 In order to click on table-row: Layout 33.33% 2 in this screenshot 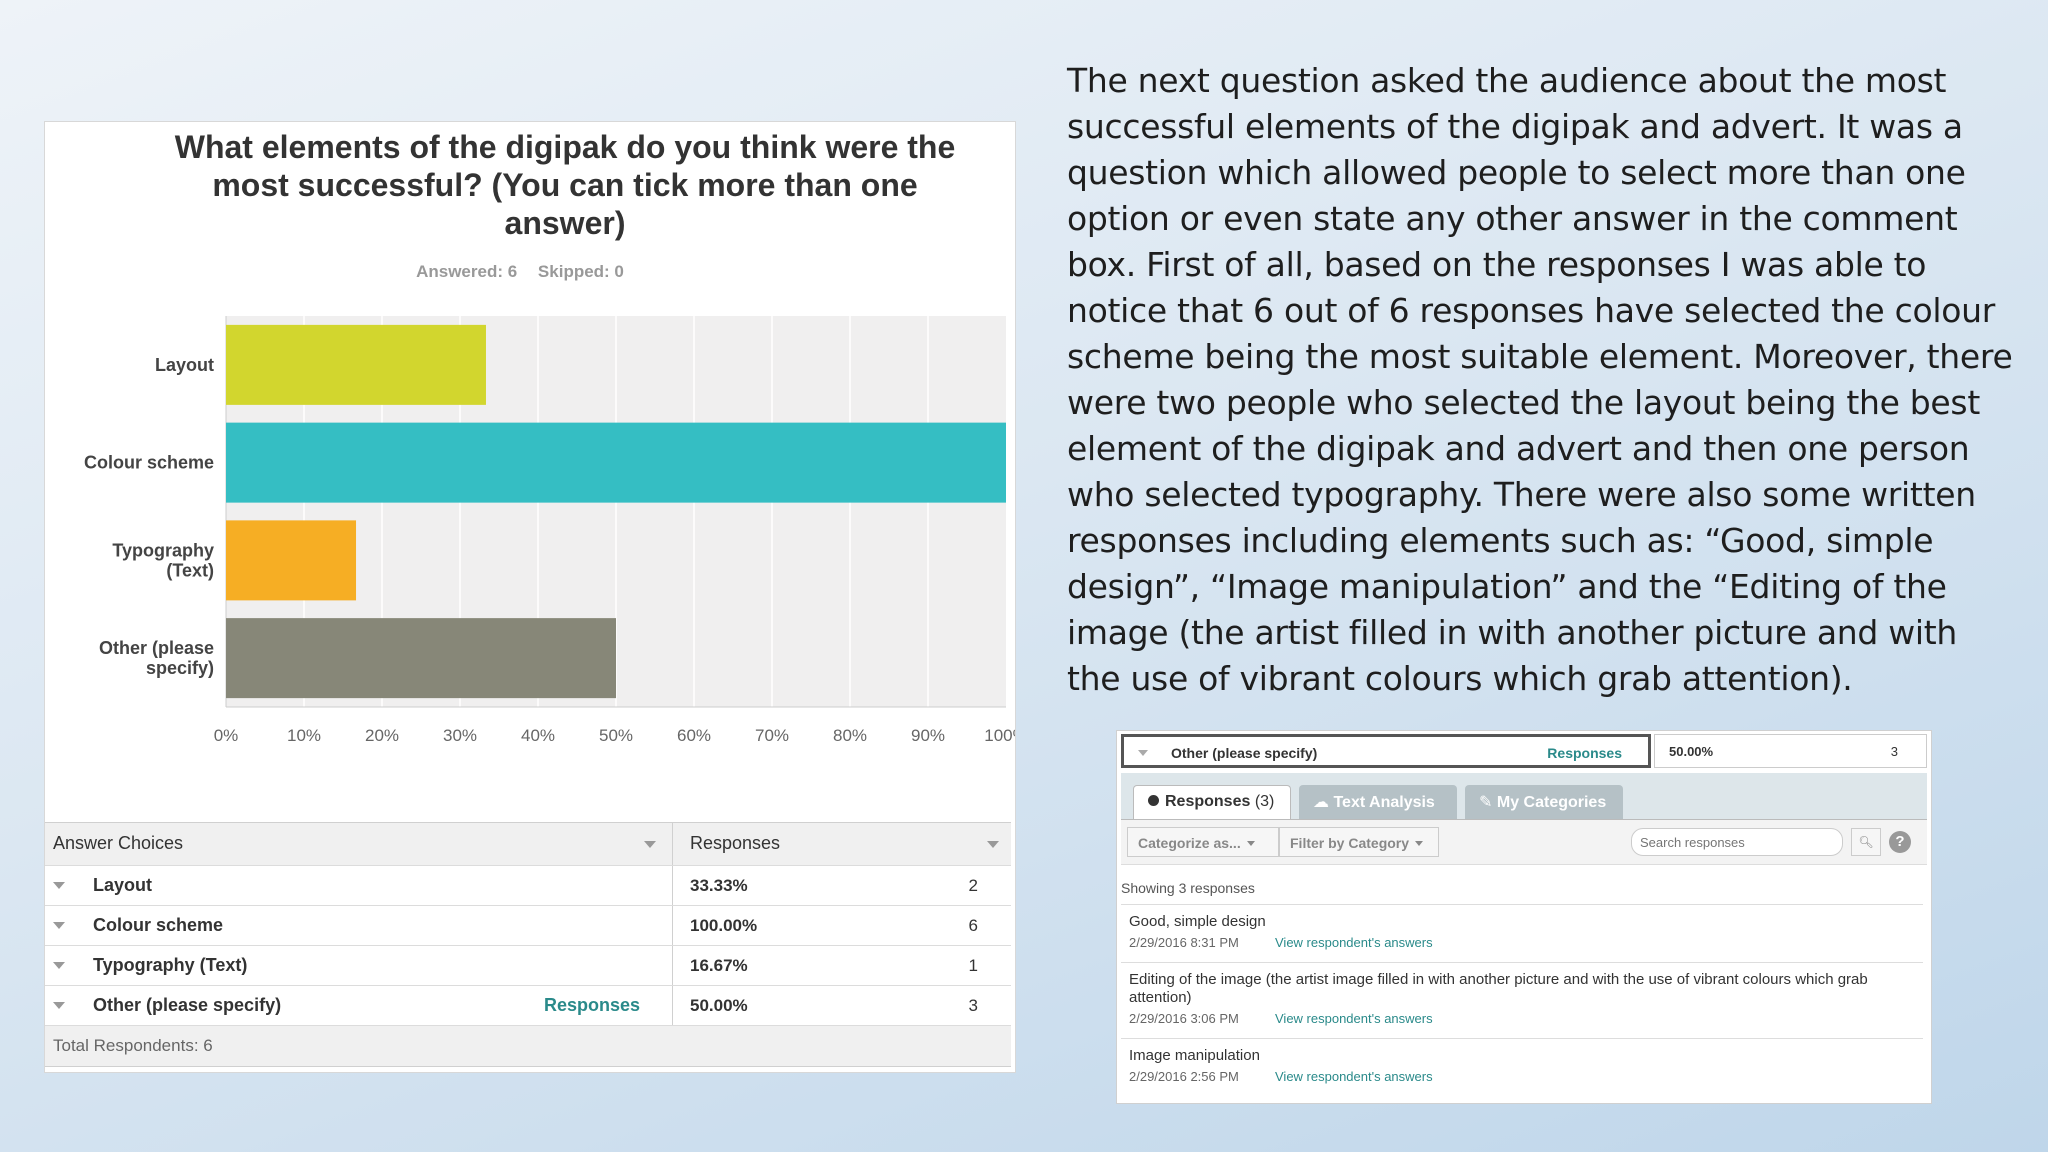, I will do `click(528, 885)`.